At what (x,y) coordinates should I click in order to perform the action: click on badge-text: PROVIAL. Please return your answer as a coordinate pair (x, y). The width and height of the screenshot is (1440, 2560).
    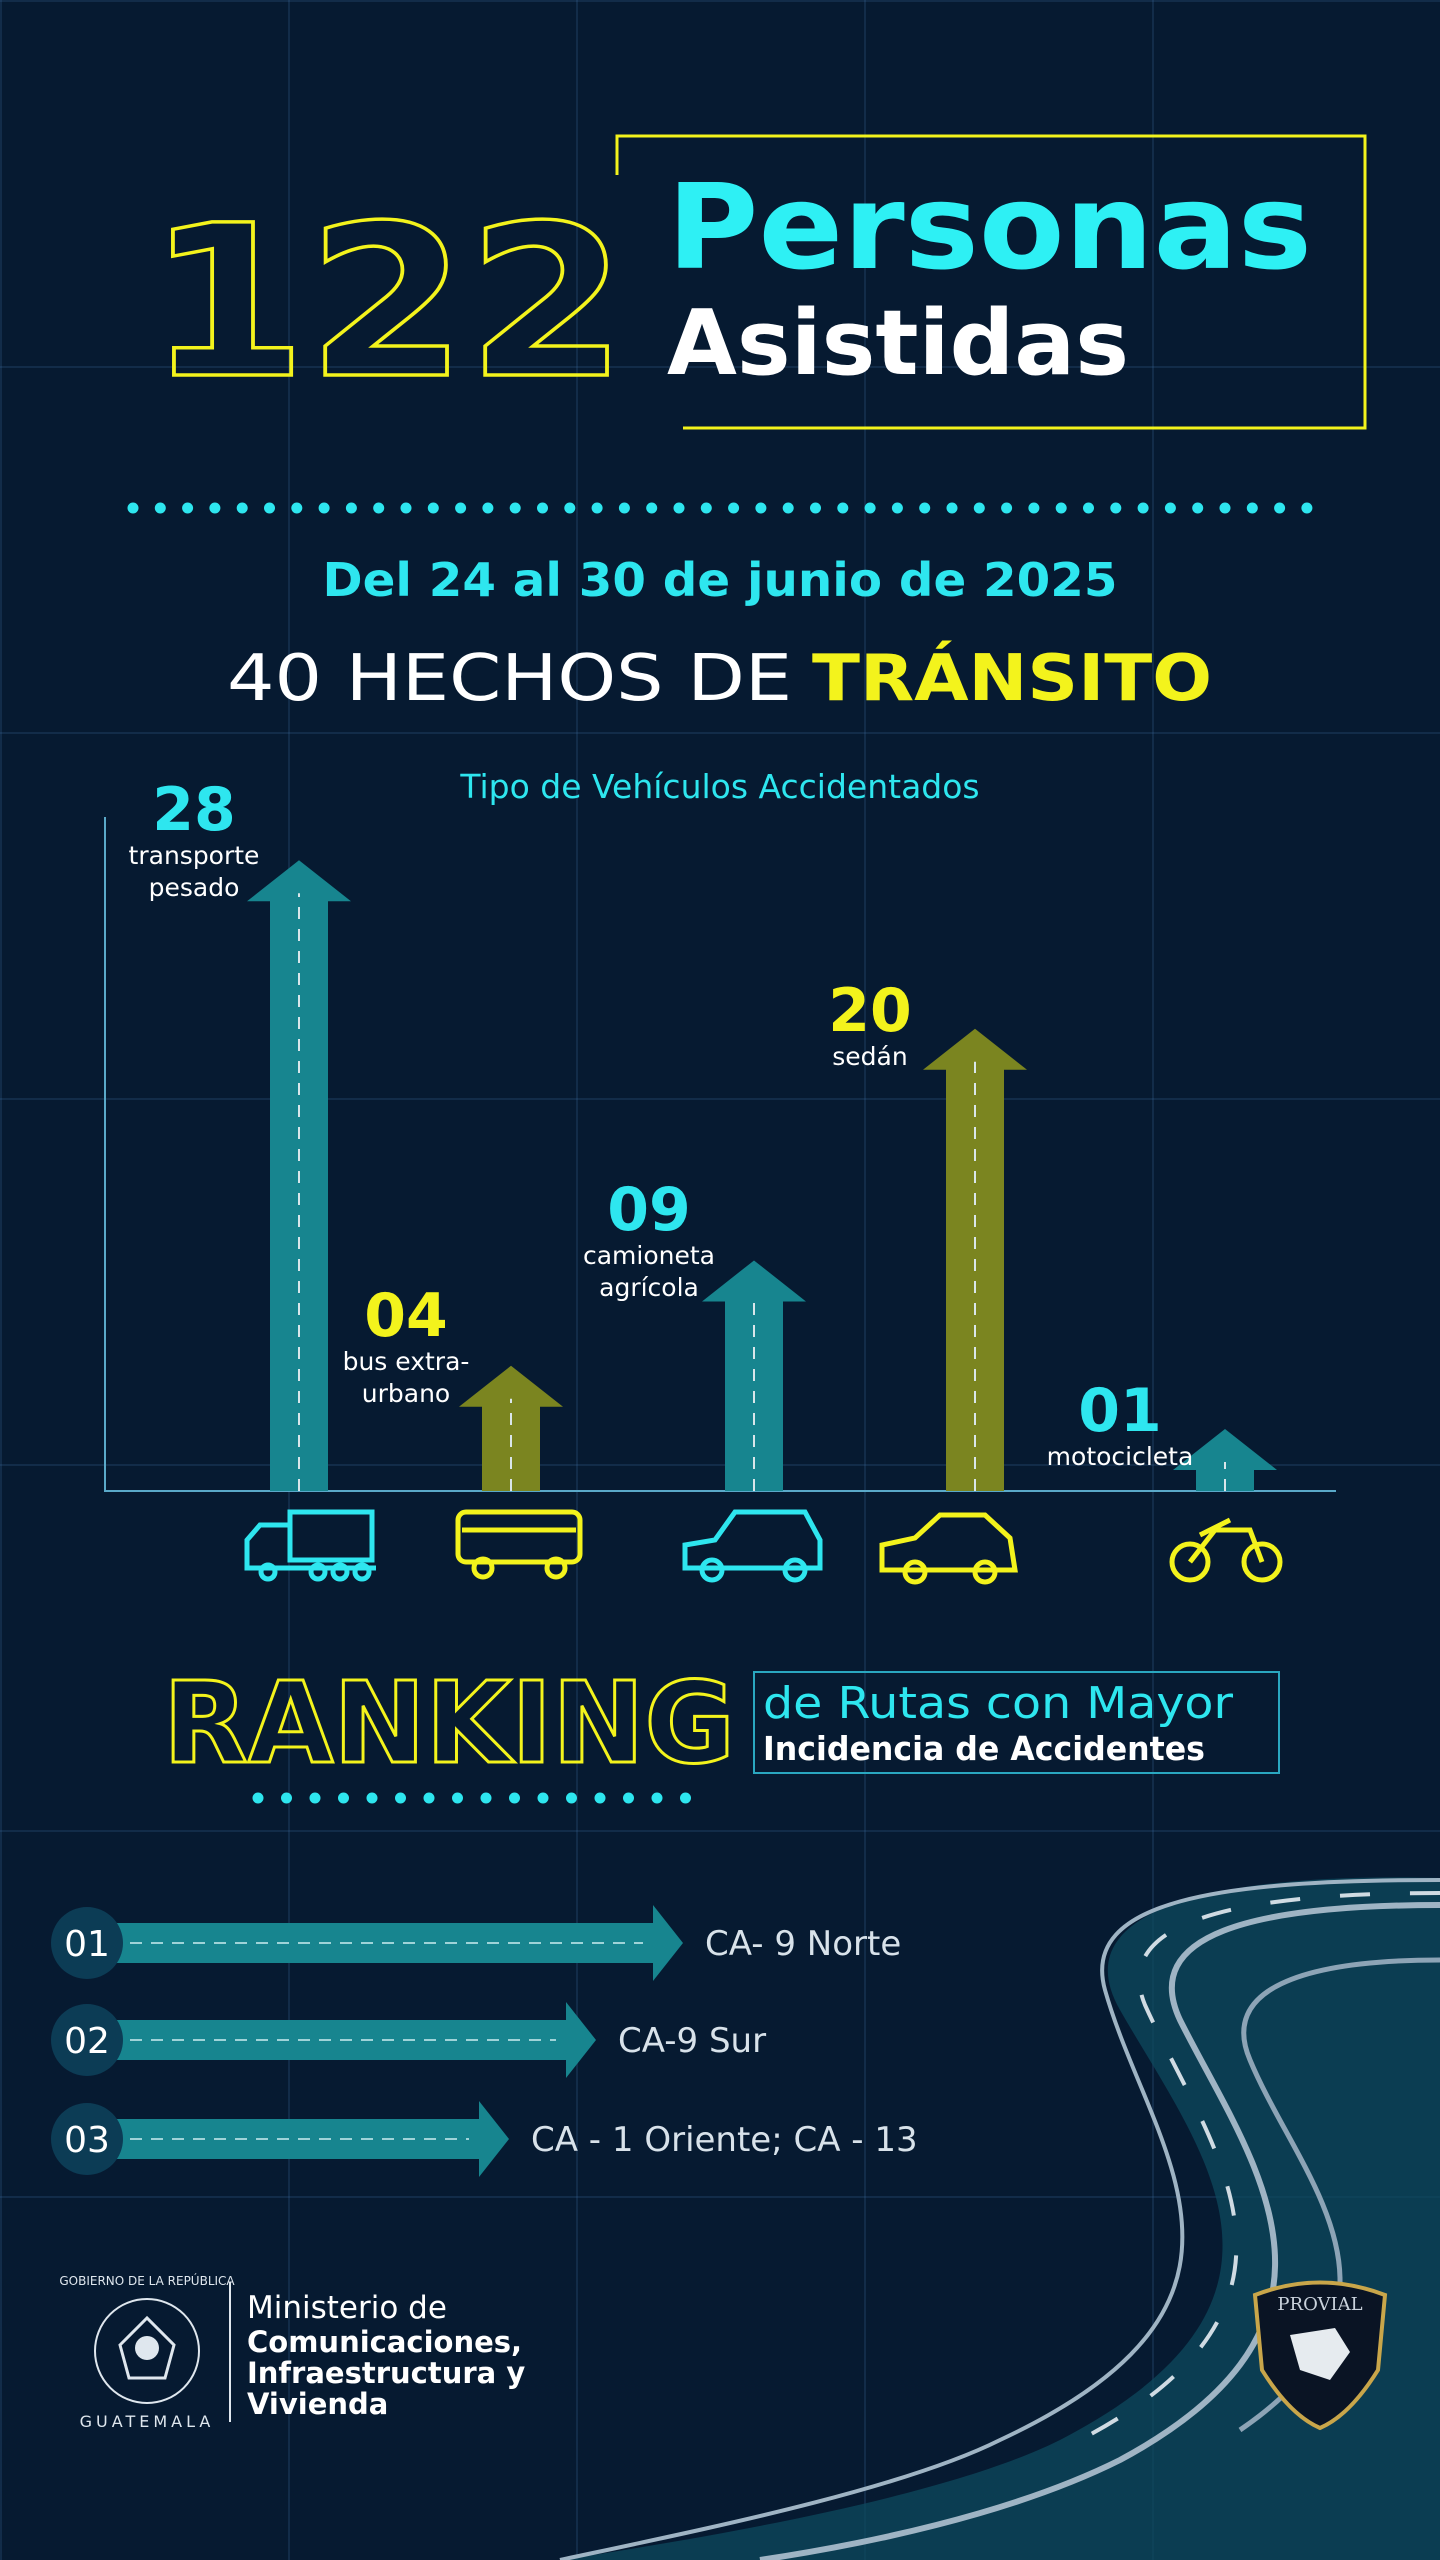
    Looking at the image, I should click on (1319, 2304).